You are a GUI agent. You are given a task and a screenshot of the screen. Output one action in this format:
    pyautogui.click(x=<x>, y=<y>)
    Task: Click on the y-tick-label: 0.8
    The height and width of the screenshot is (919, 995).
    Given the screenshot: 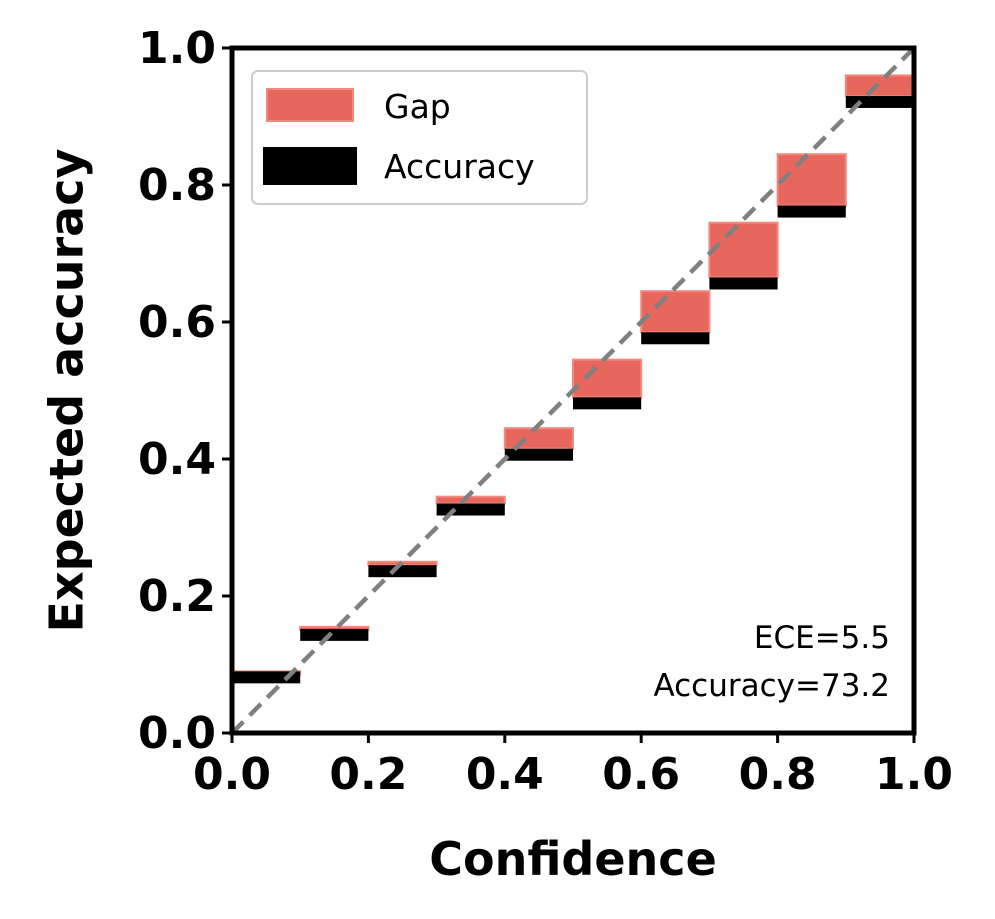 What is the action you would take?
    pyautogui.click(x=177, y=185)
    